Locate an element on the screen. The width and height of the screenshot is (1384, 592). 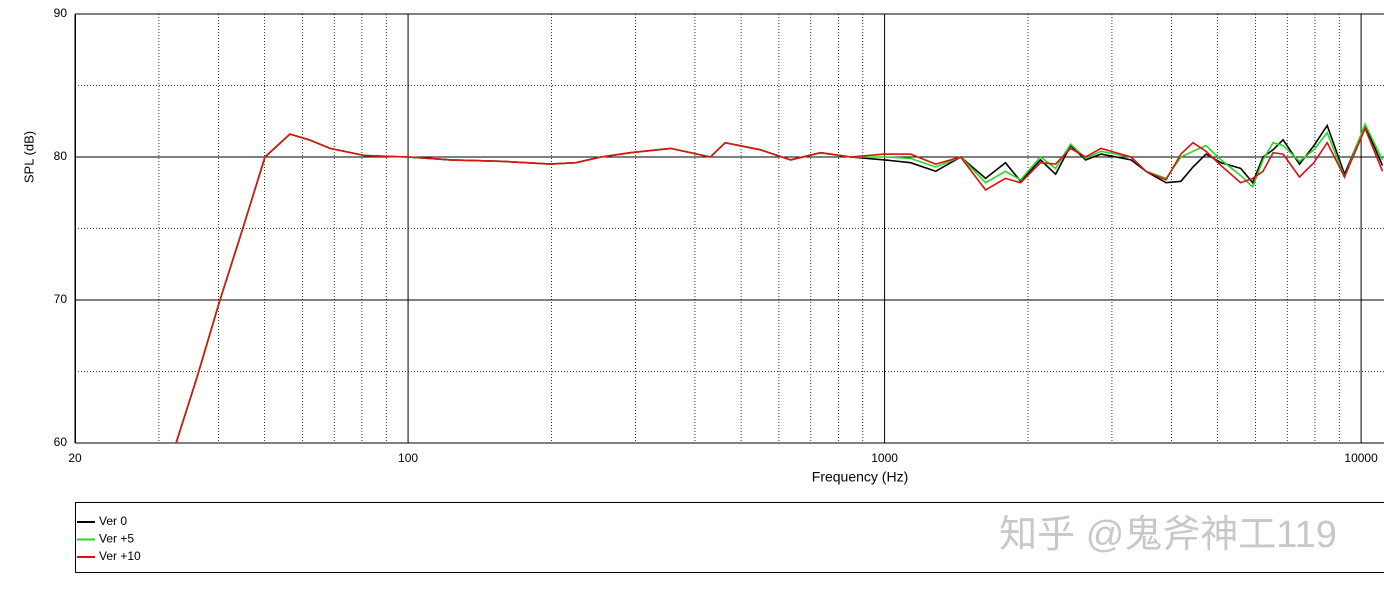
y-axis-label: SPL (dB) is located at coordinates (28, 157).